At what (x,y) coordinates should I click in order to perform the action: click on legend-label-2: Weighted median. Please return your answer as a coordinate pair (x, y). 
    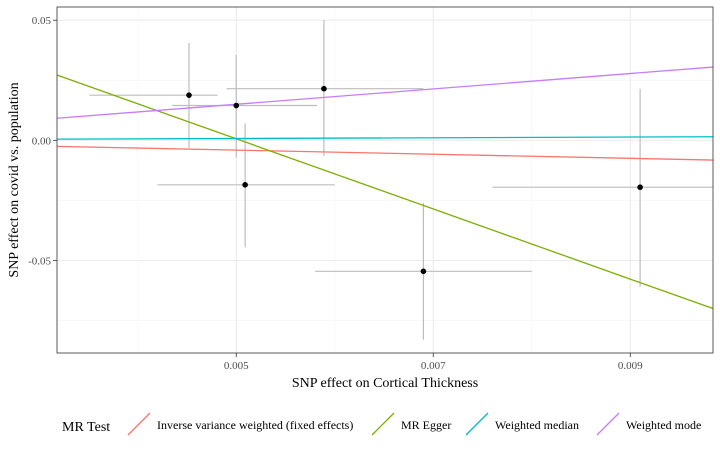
    Looking at the image, I should click on (537, 425).